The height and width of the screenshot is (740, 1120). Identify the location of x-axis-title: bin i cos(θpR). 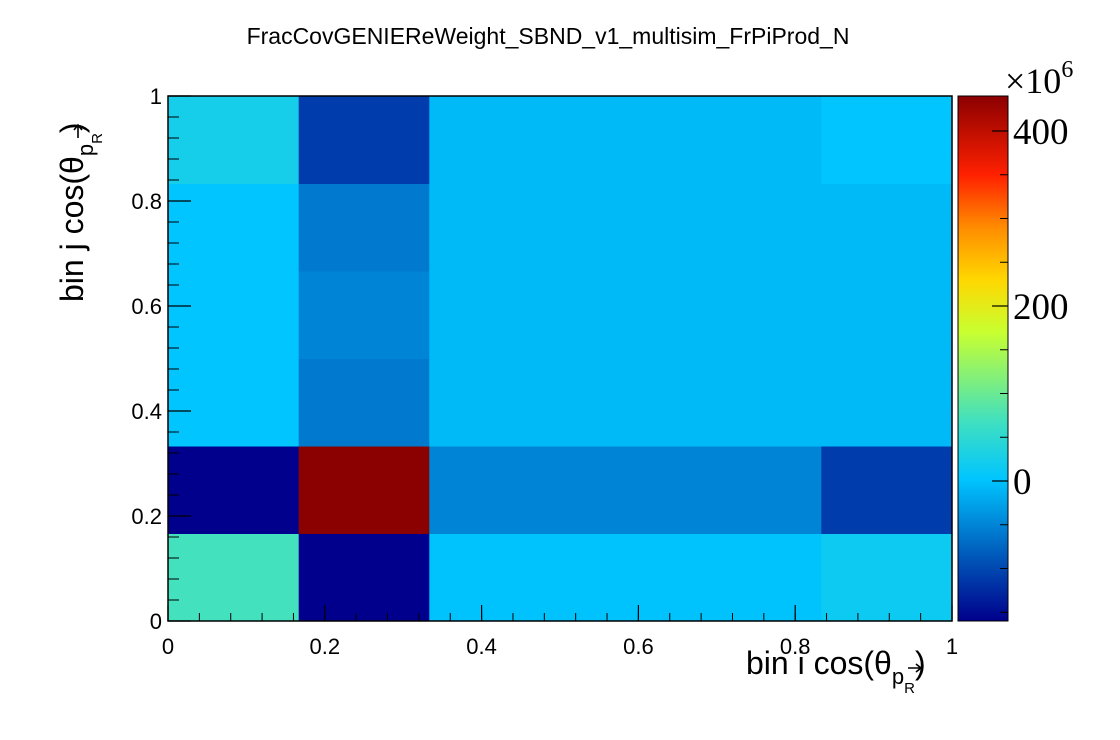
(836, 671).